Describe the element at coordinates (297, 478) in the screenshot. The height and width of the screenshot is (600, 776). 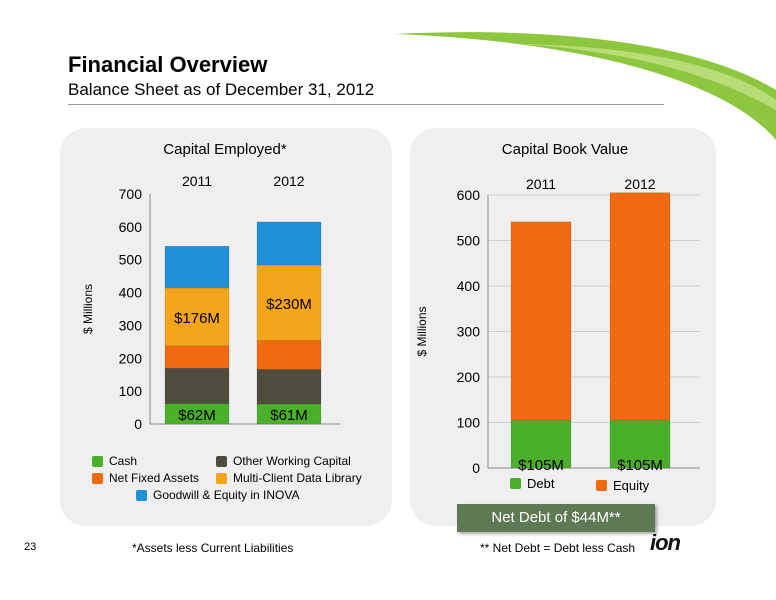
I see `legend-label: Multi-Client Data Library` at that location.